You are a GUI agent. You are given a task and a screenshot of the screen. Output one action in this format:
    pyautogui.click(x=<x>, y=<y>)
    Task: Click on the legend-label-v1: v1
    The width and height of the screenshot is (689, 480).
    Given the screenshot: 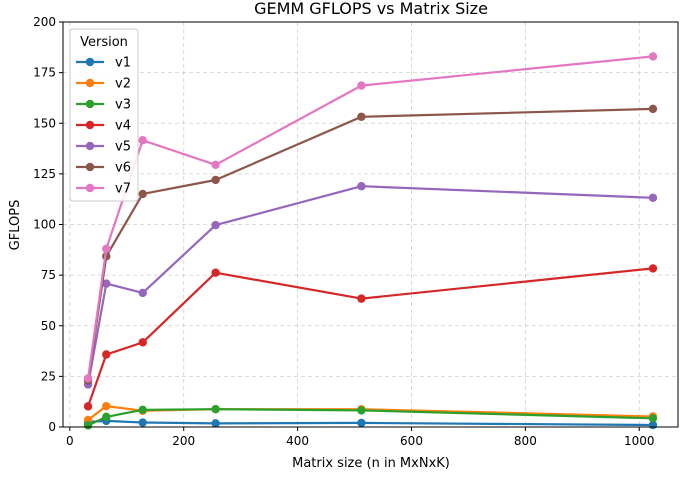 What is the action you would take?
    pyautogui.click(x=123, y=63)
    